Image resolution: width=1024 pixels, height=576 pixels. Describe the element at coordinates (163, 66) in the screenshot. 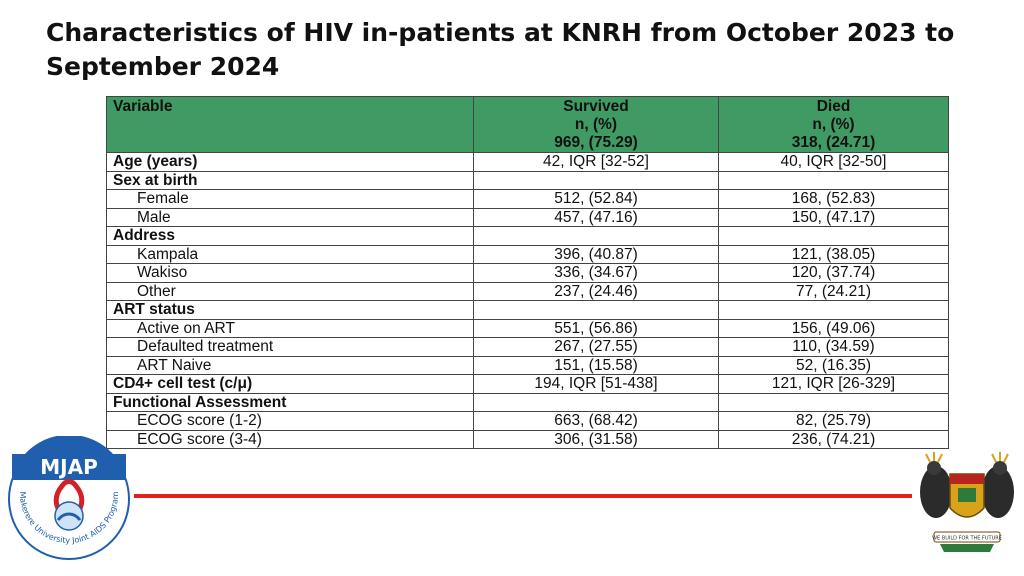

I see `title-line-2: September 2024` at that location.